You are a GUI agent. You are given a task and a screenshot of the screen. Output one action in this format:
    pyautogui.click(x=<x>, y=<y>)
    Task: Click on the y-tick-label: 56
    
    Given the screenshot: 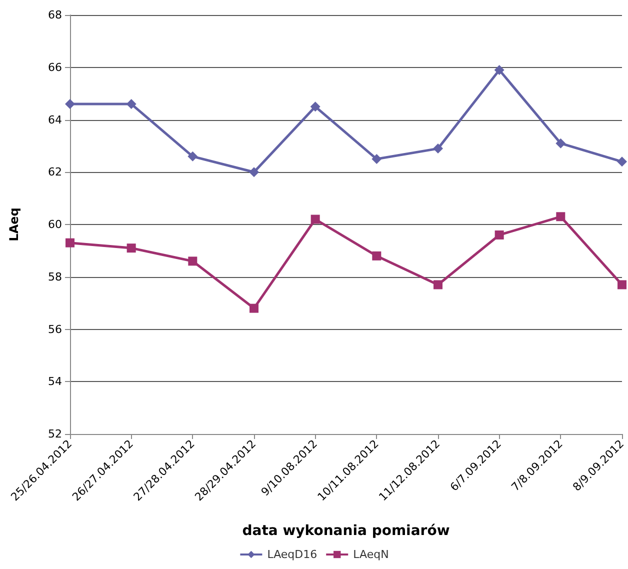 What is the action you would take?
    pyautogui.click(x=55, y=329)
    